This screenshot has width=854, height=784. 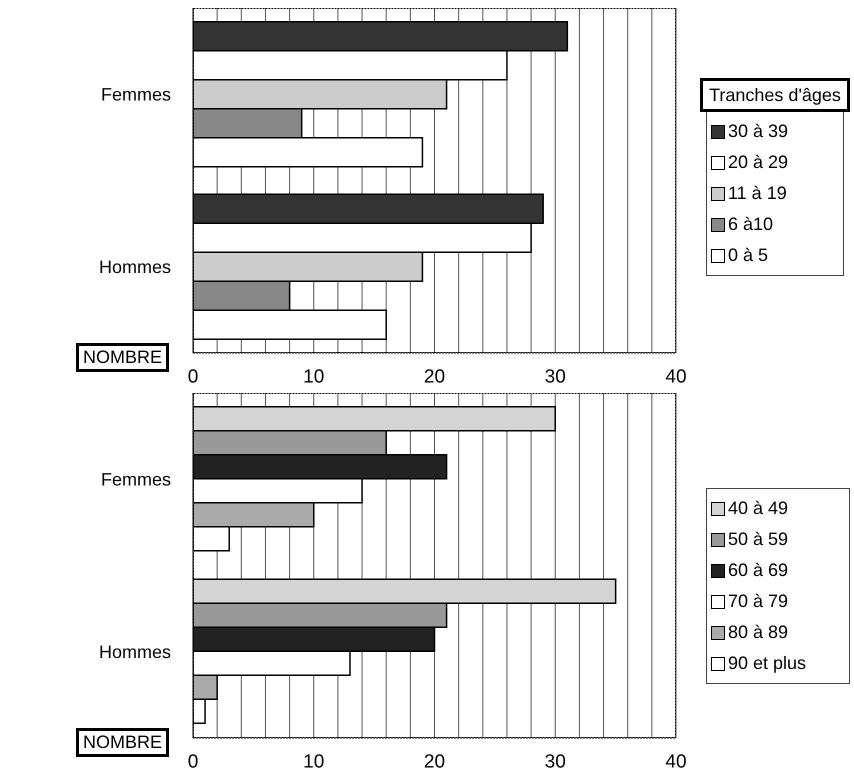 What do you see at coordinates (758, 162) in the screenshot?
I see `legend-label: 20 à 29` at bounding box center [758, 162].